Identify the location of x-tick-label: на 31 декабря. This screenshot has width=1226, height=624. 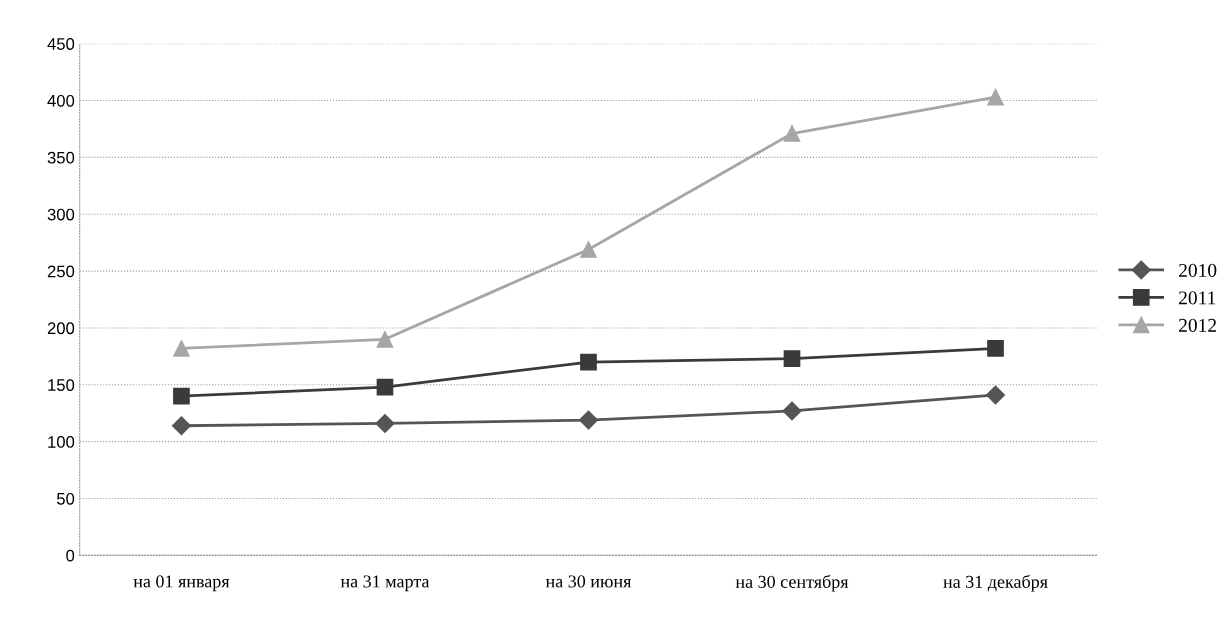
(995, 583).